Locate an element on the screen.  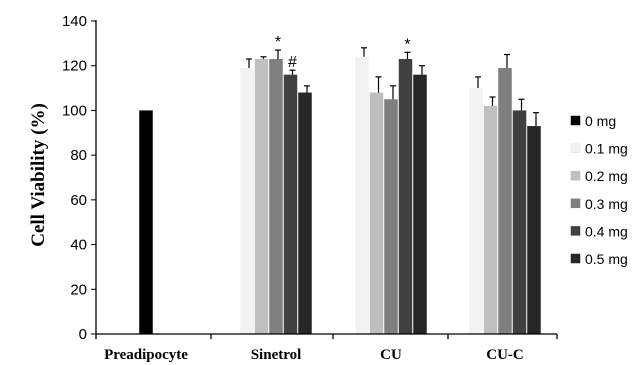
y-axis-ticks: 0 20 40 60 80 100 120 140 is located at coordinates (79, 178).